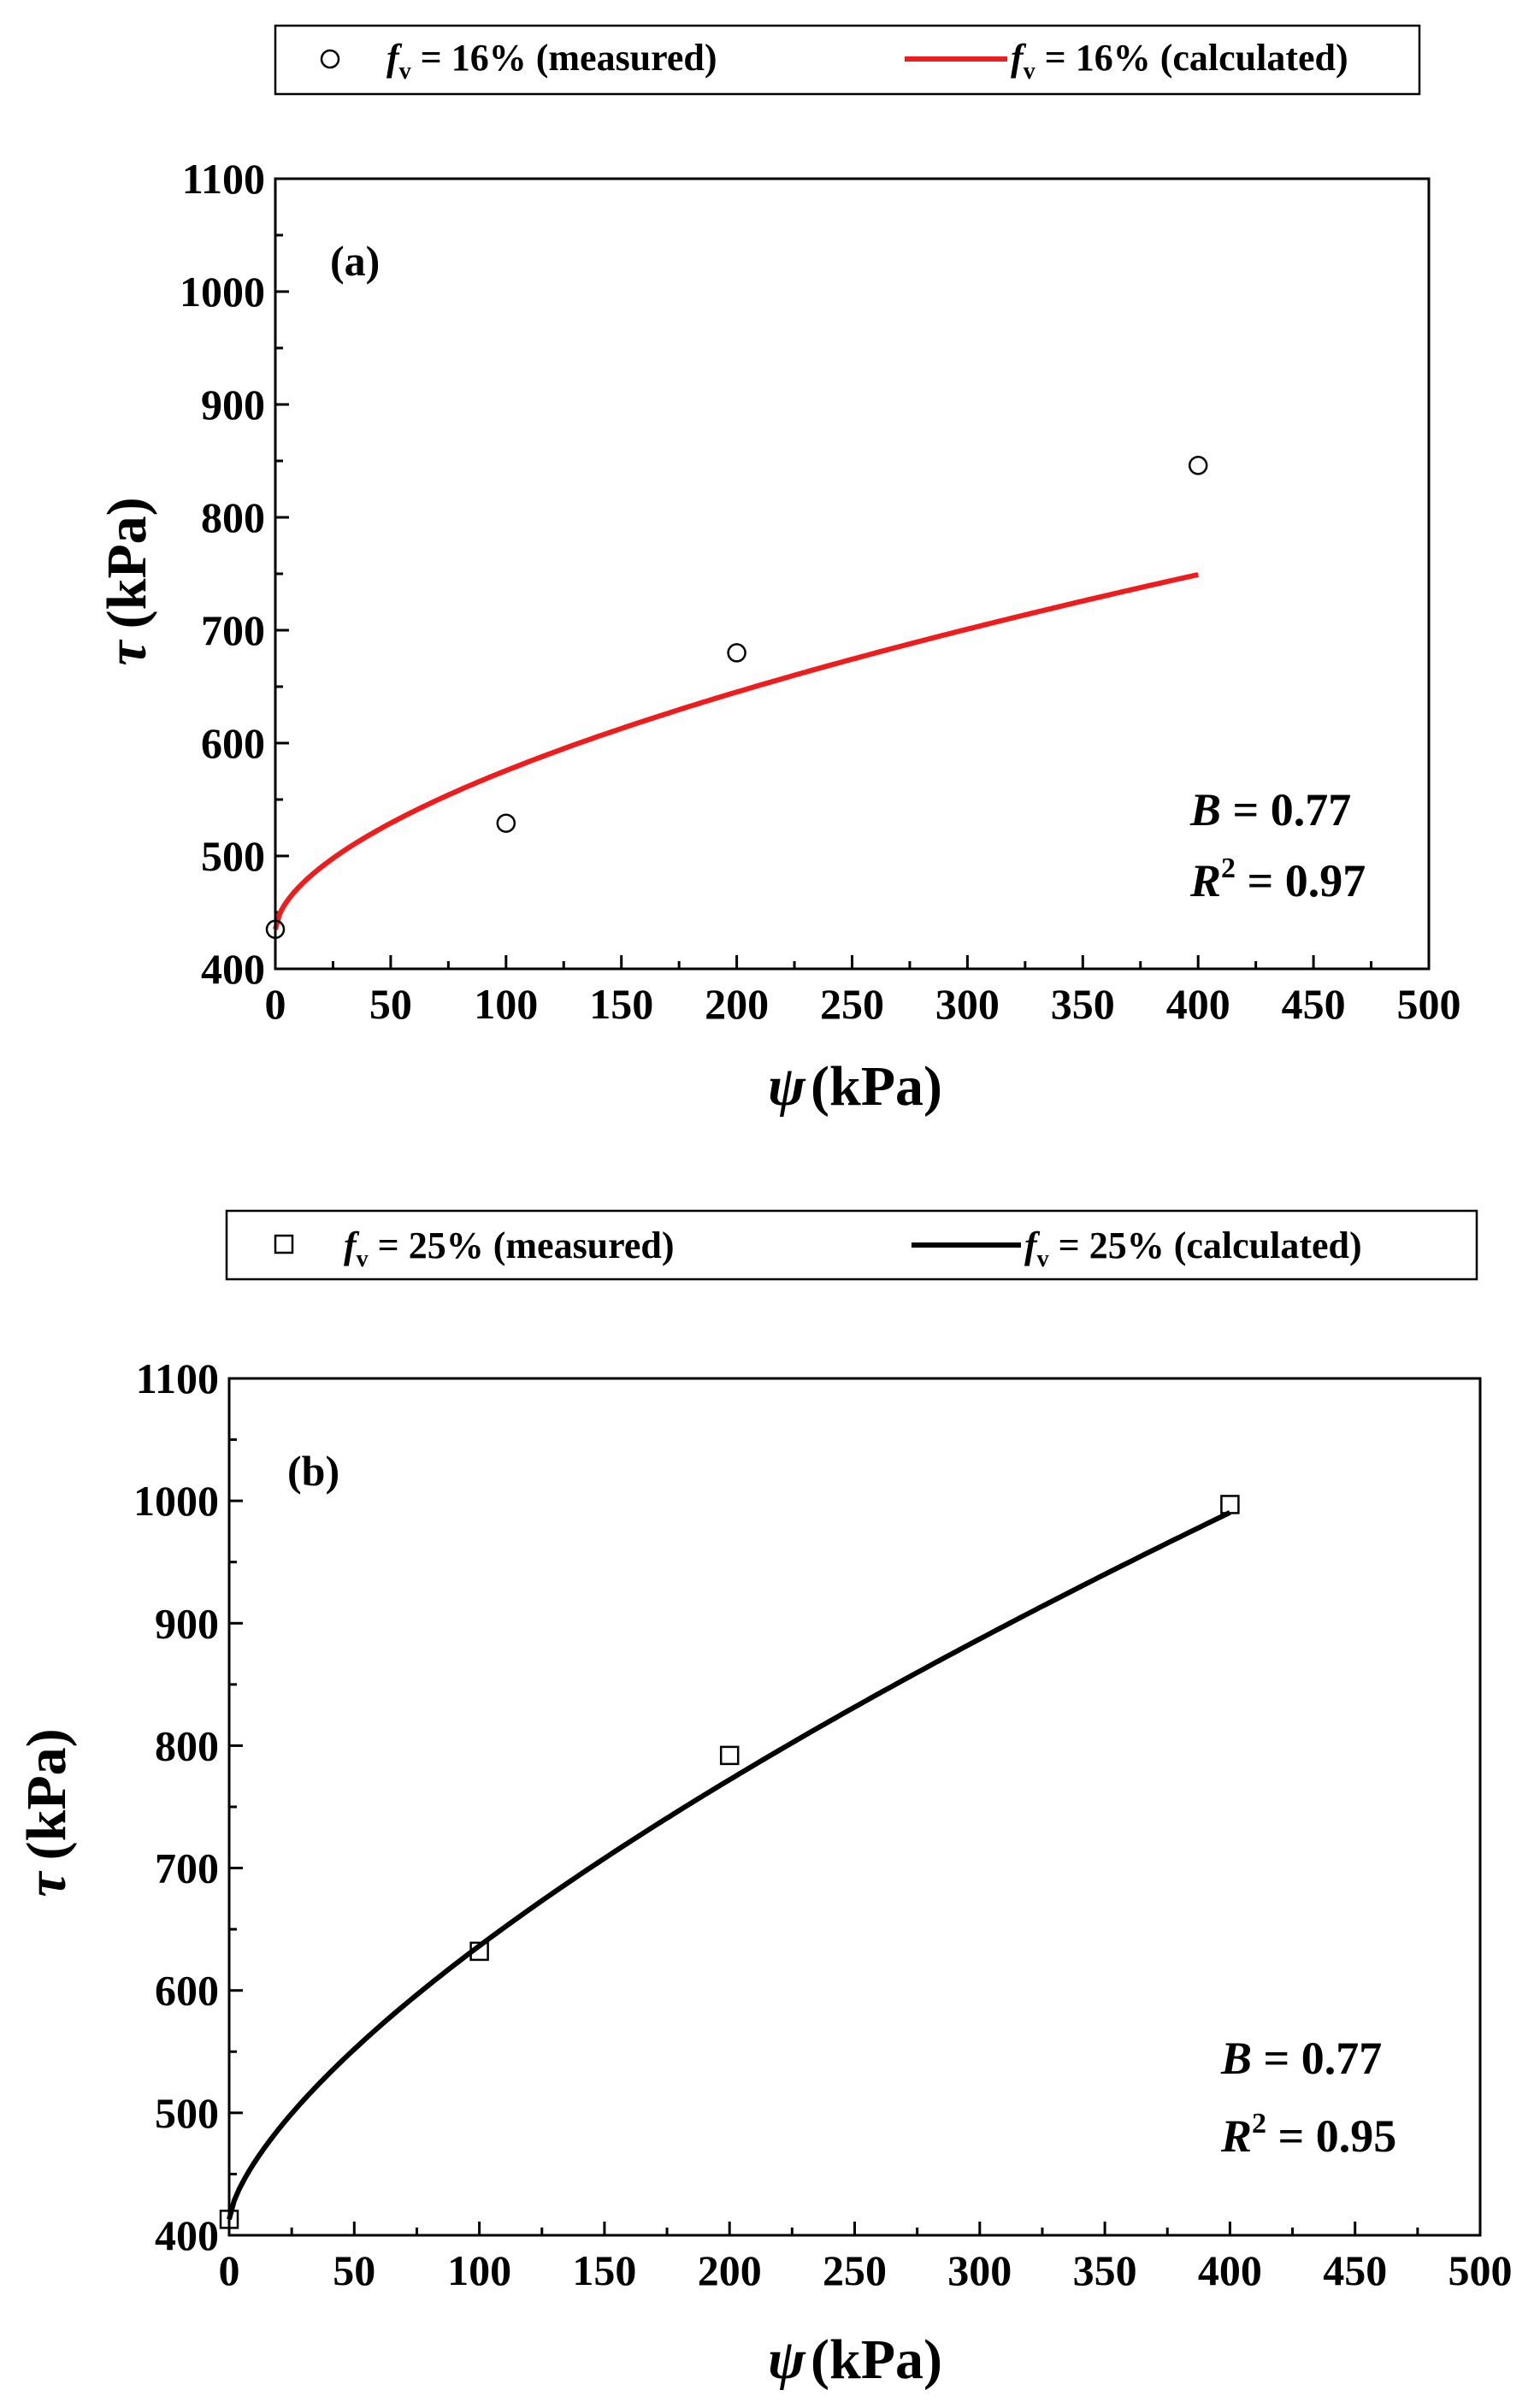 This screenshot has width=1540, height=2402. What do you see at coordinates (1301, 2058) in the screenshot?
I see `b-annotation-b: B = 0.77` at bounding box center [1301, 2058].